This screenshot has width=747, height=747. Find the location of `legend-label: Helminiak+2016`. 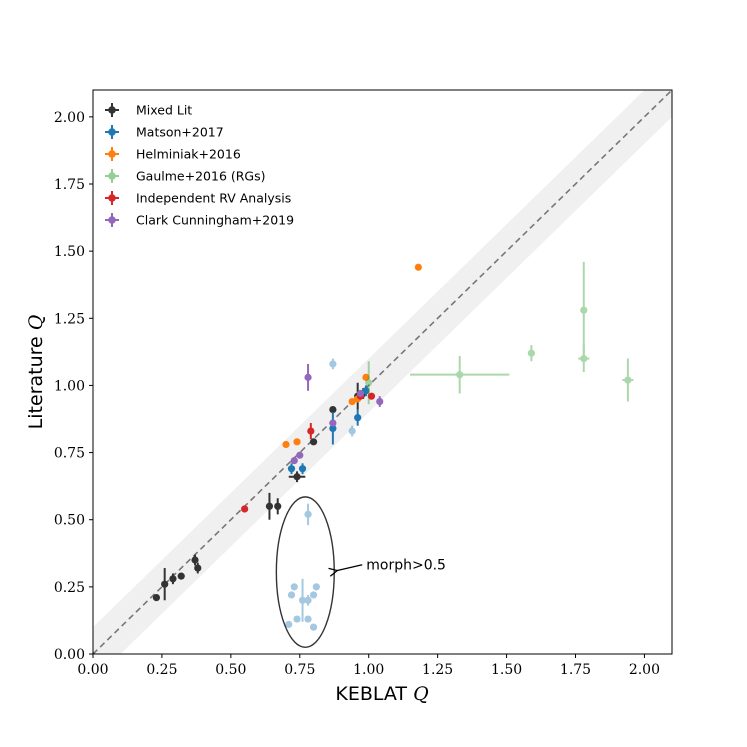

legend-label: Helminiak+2016 is located at coordinates (188, 154).